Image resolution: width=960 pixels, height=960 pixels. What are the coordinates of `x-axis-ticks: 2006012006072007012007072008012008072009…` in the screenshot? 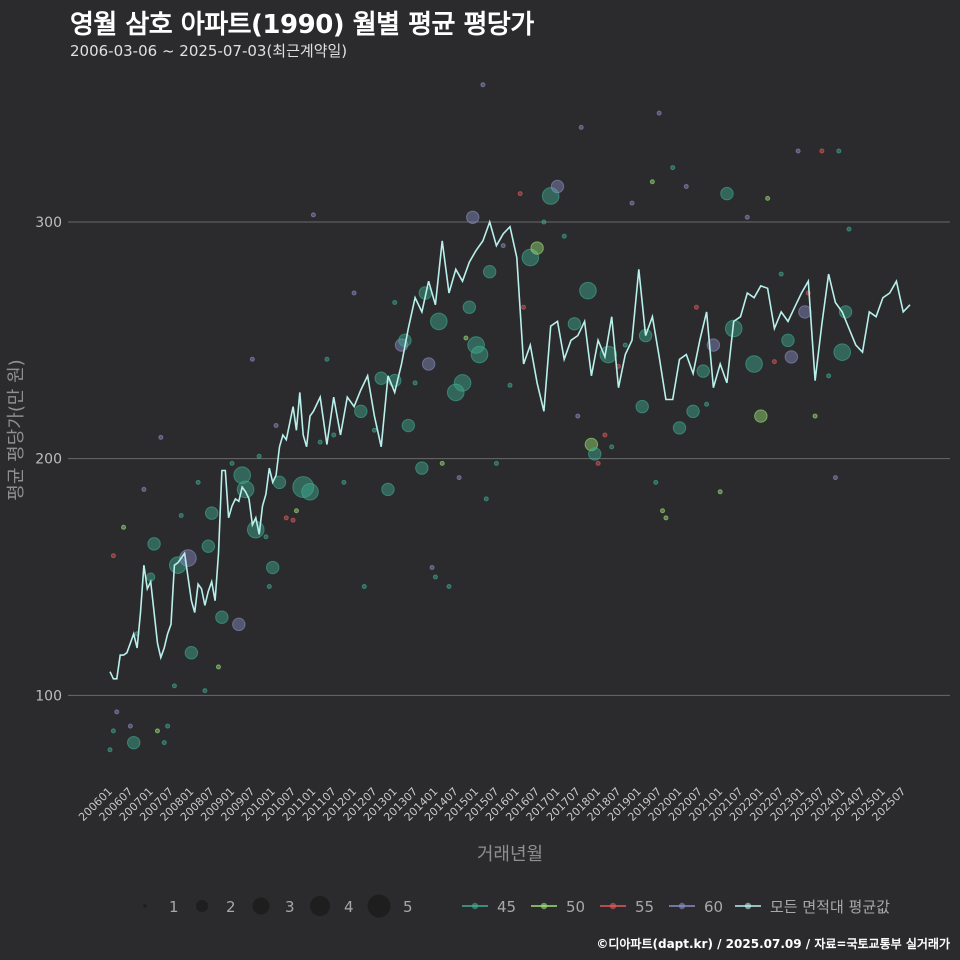 It's located at (492, 804).